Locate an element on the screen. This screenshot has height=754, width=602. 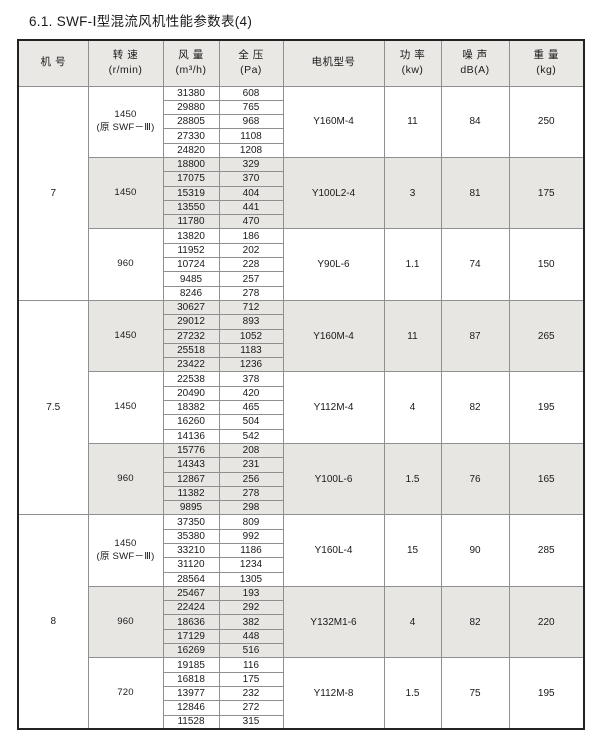
table-row: 17129 448 is located at coordinates (301, 636).